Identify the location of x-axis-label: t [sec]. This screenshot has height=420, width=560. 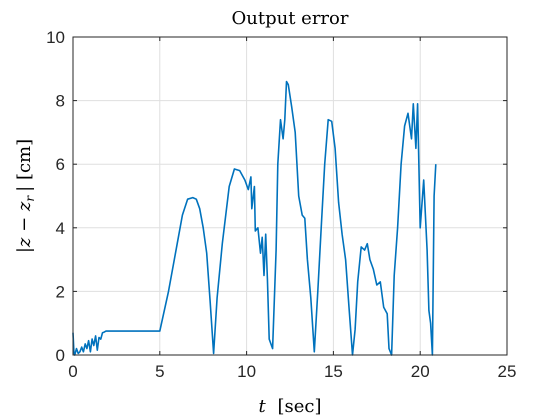
(290, 406).